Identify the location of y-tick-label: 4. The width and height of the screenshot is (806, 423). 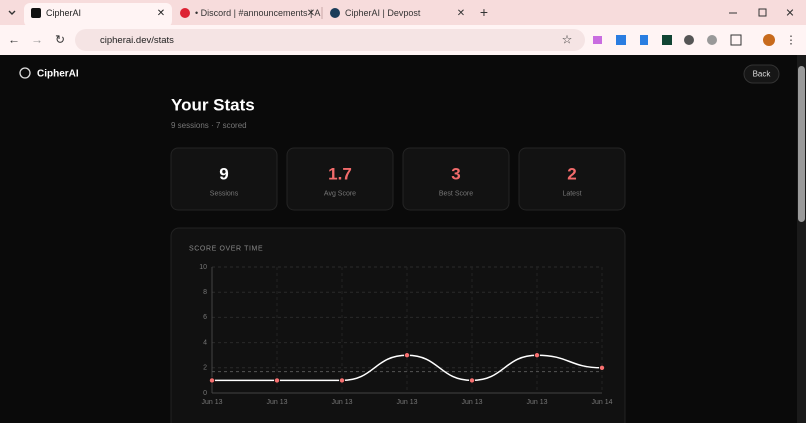
(205, 342).